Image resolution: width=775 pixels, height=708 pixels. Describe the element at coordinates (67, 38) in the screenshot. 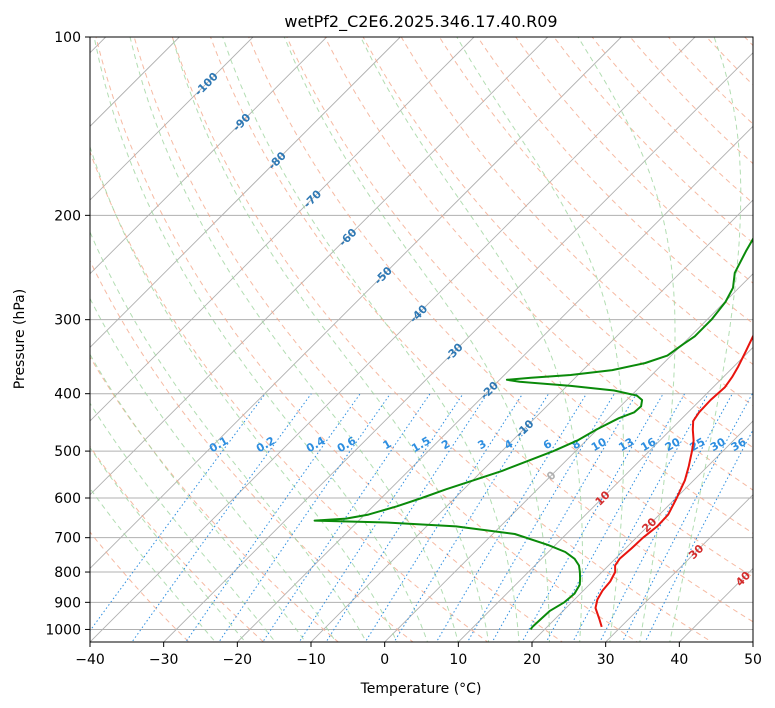

I see `y-tick-label: 100` at that location.